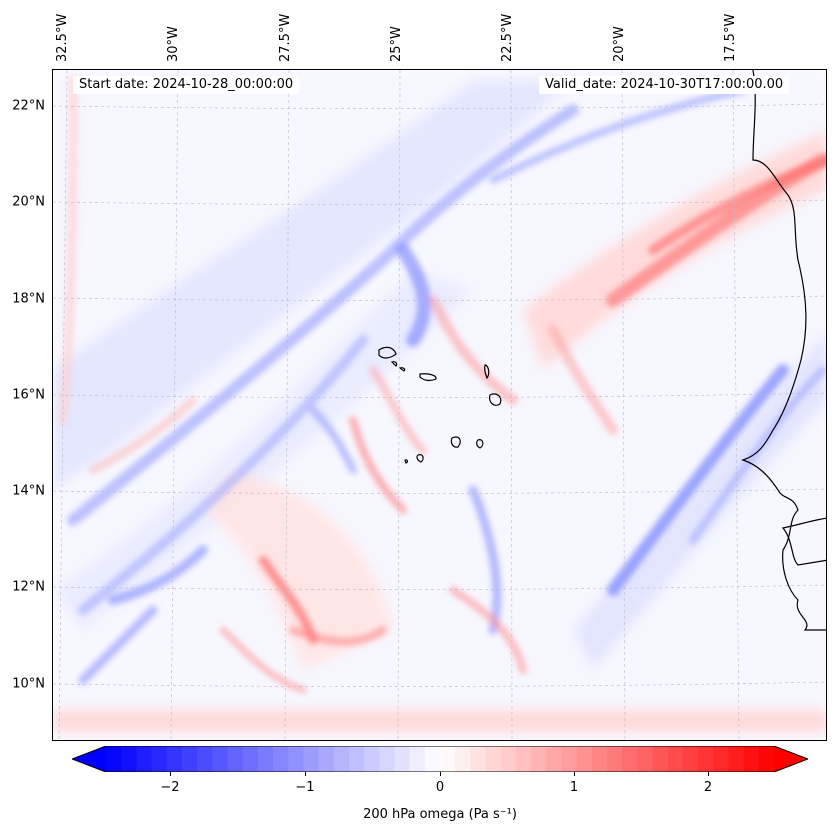  Describe the element at coordinates (28, 684) in the screenshot. I see `lat-label-10n: 10°N` at that location.